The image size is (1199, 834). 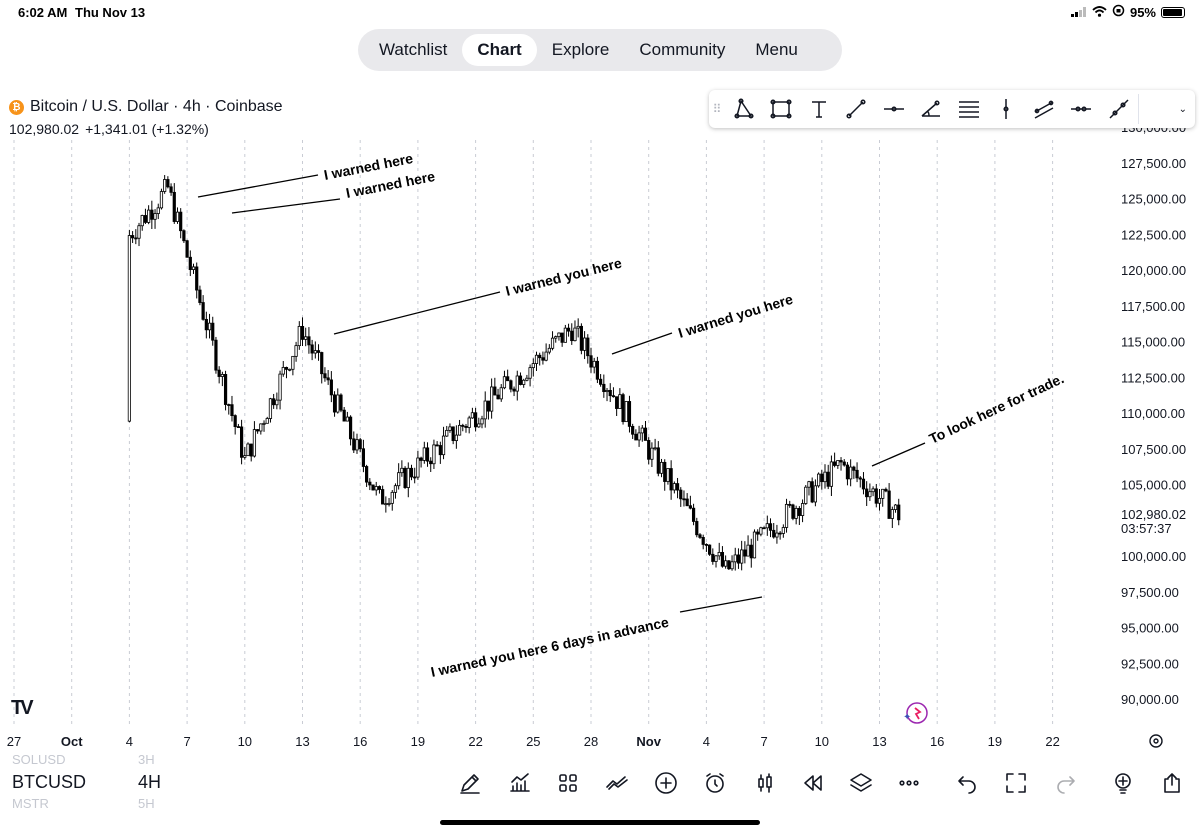 I want to click on idea-icon, so click(x=1123, y=783).